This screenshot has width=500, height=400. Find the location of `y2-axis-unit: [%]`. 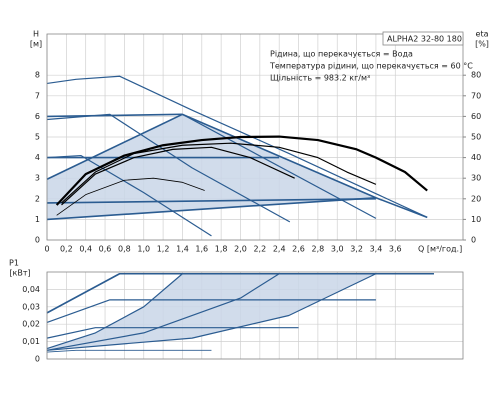

y2-axis-unit: [%] is located at coordinates (482, 44).